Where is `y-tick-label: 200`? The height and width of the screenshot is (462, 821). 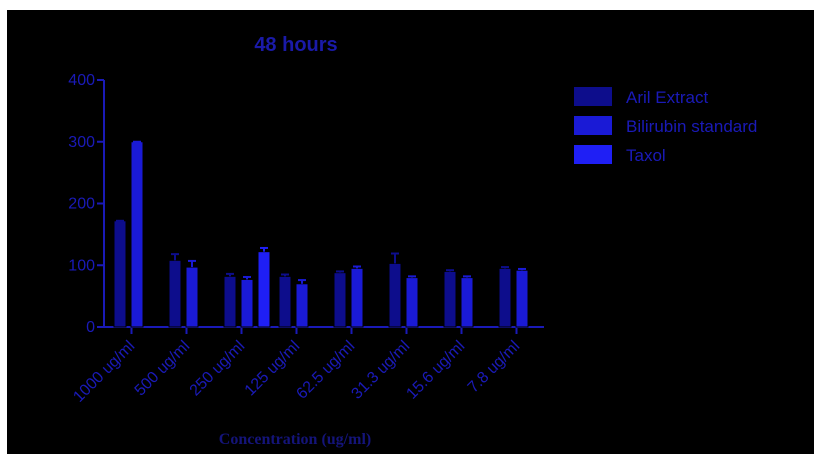
y-tick-label: 200 is located at coordinates (81, 204).